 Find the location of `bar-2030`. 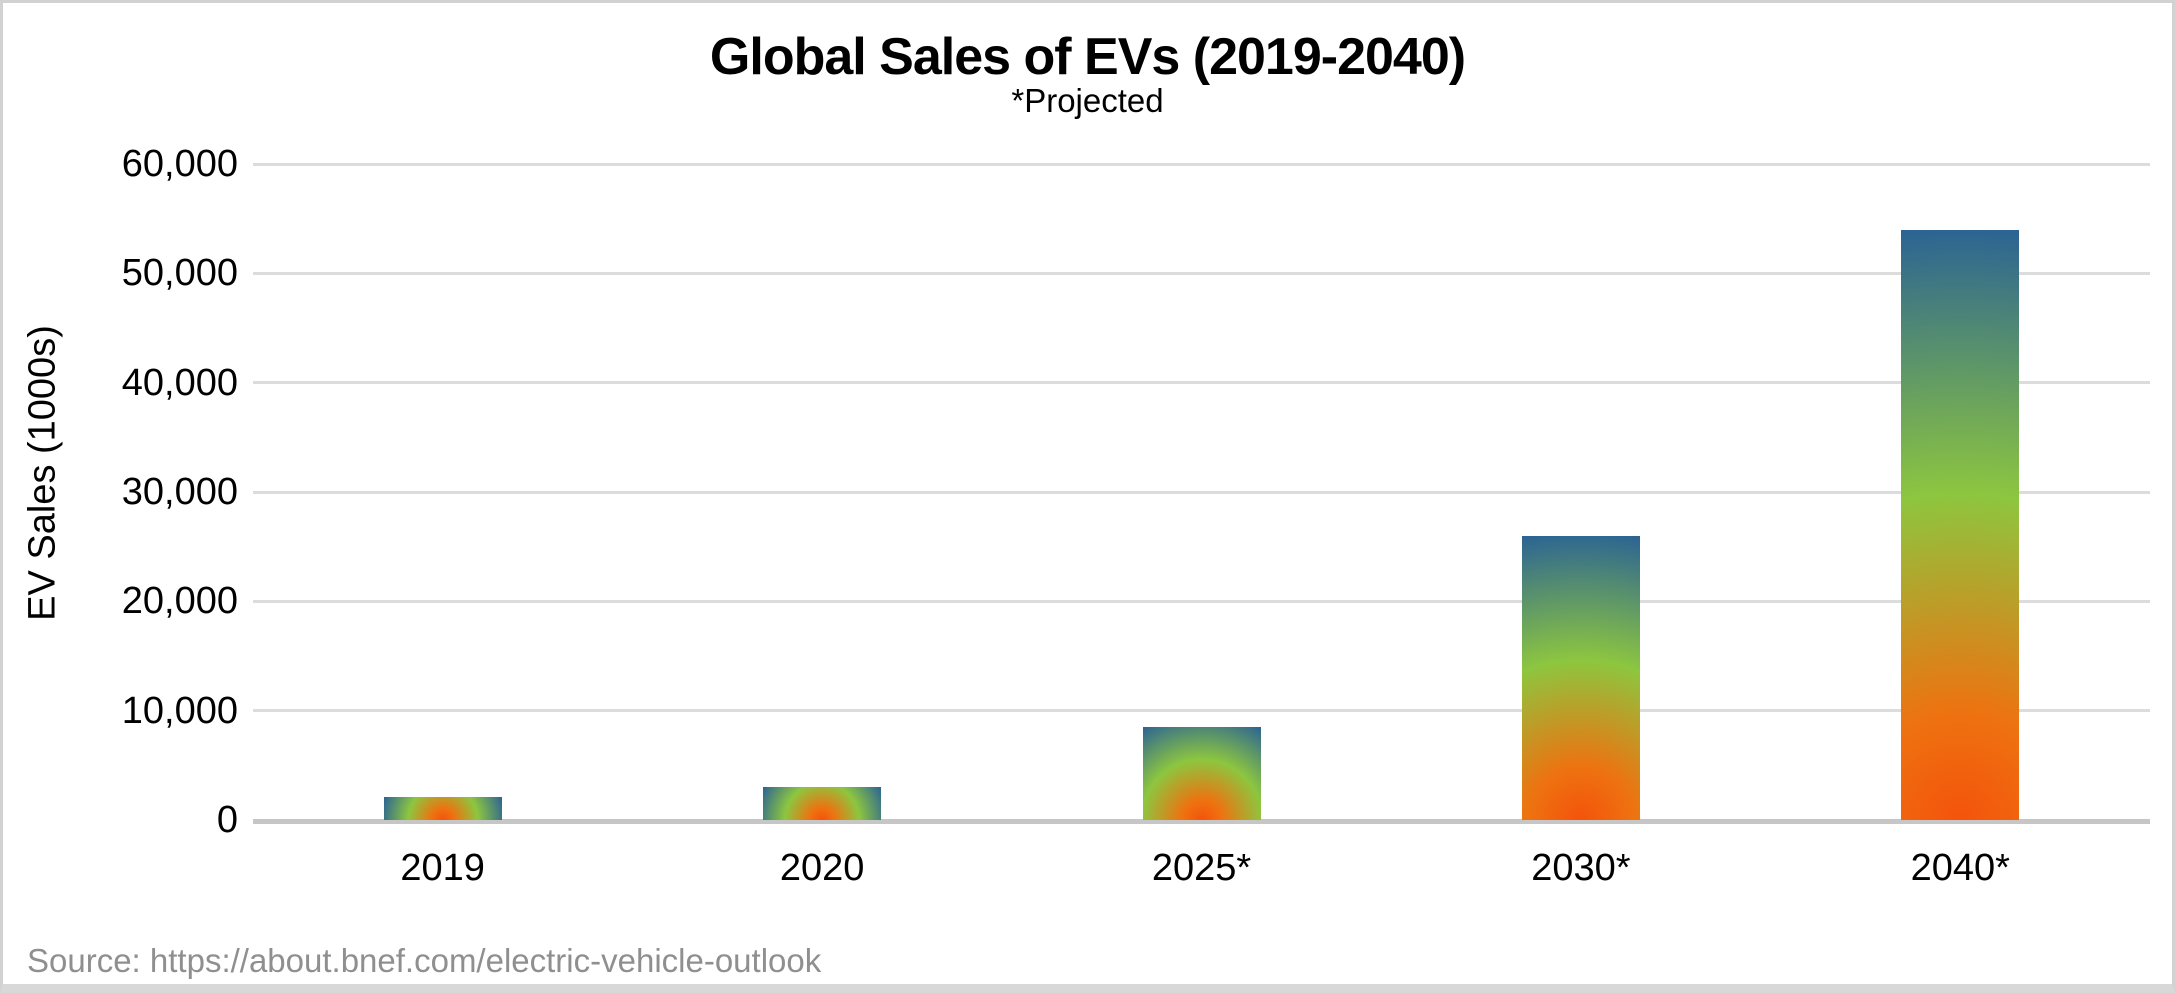

bar-2030 is located at coordinates (1580, 677).